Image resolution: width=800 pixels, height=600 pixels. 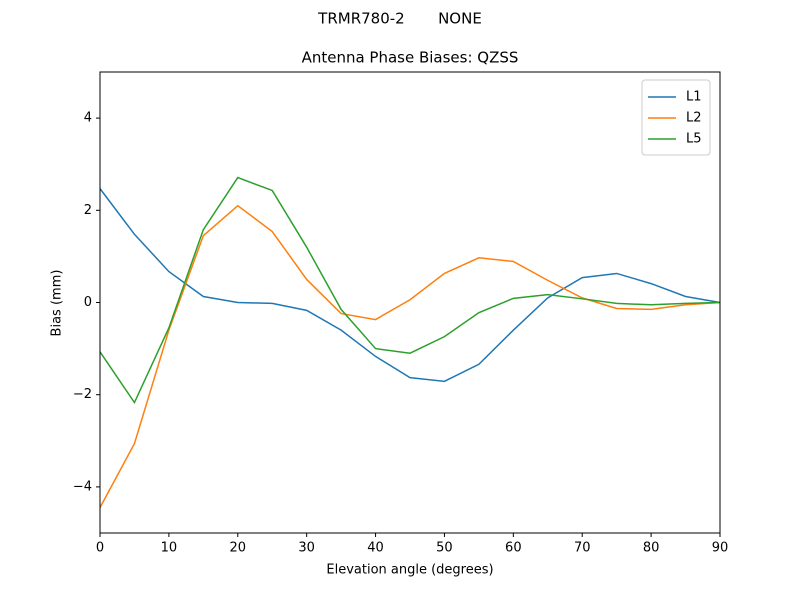 I want to click on x-tick-label: 20, so click(x=238, y=548).